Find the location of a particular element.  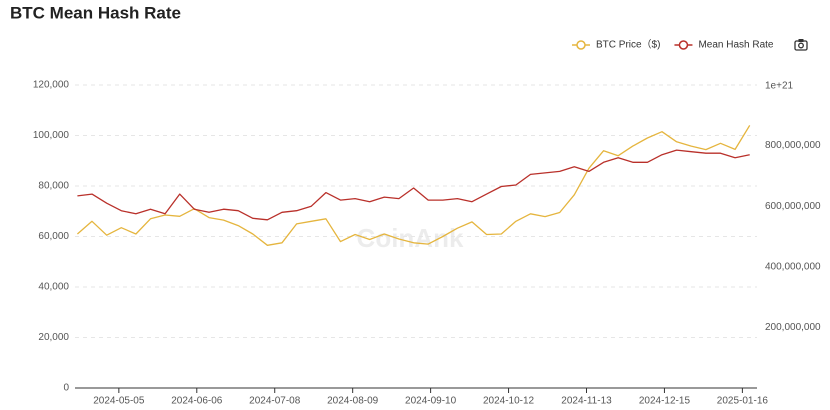

x-tick-label: 2024-08-09 is located at coordinates (353, 401).